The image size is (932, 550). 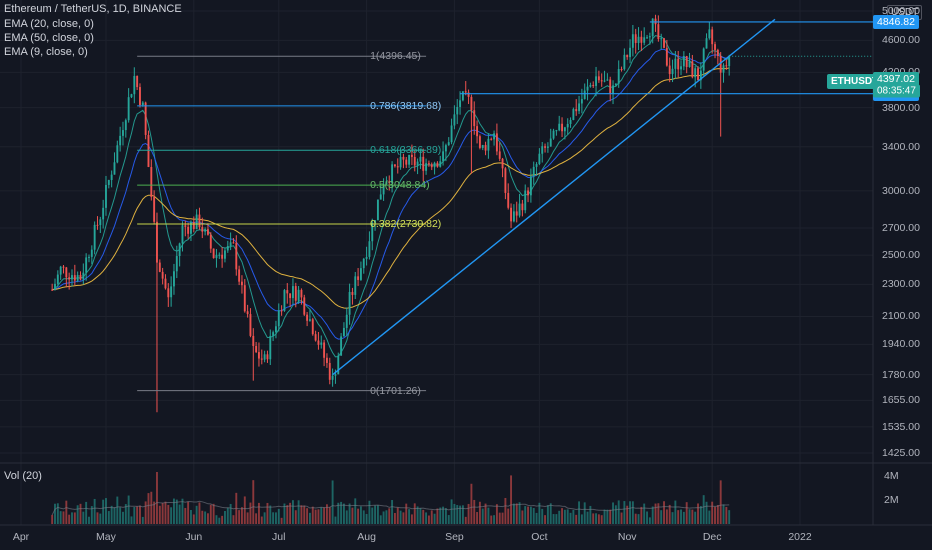 I want to click on fib-level-label: 0(1701.26), so click(x=395, y=390).